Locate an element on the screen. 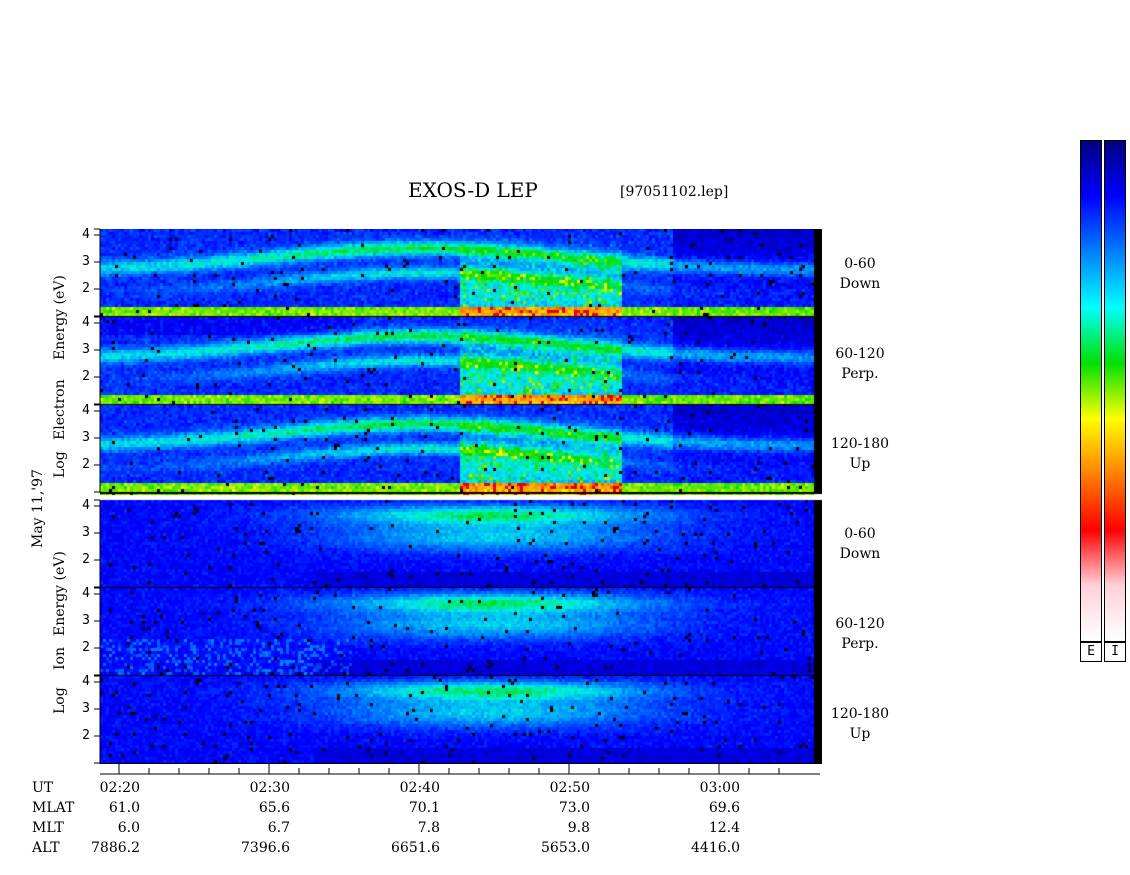 The image size is (1130, 875). orbit-value: 7.8 is located at coordinates (428, 828).